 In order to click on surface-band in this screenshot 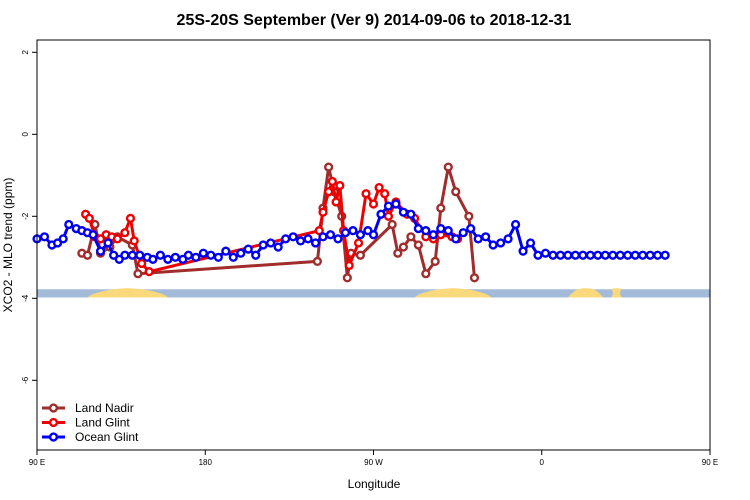, I will do `click(373, 293)`.